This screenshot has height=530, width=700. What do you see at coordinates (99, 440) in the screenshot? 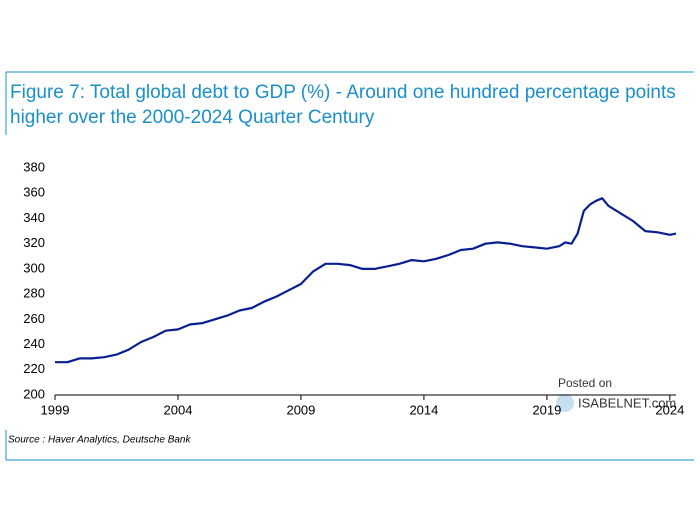
I see `source: Source : Haver Analytics, Deutsche Bank` at bounding box center [99, 440].